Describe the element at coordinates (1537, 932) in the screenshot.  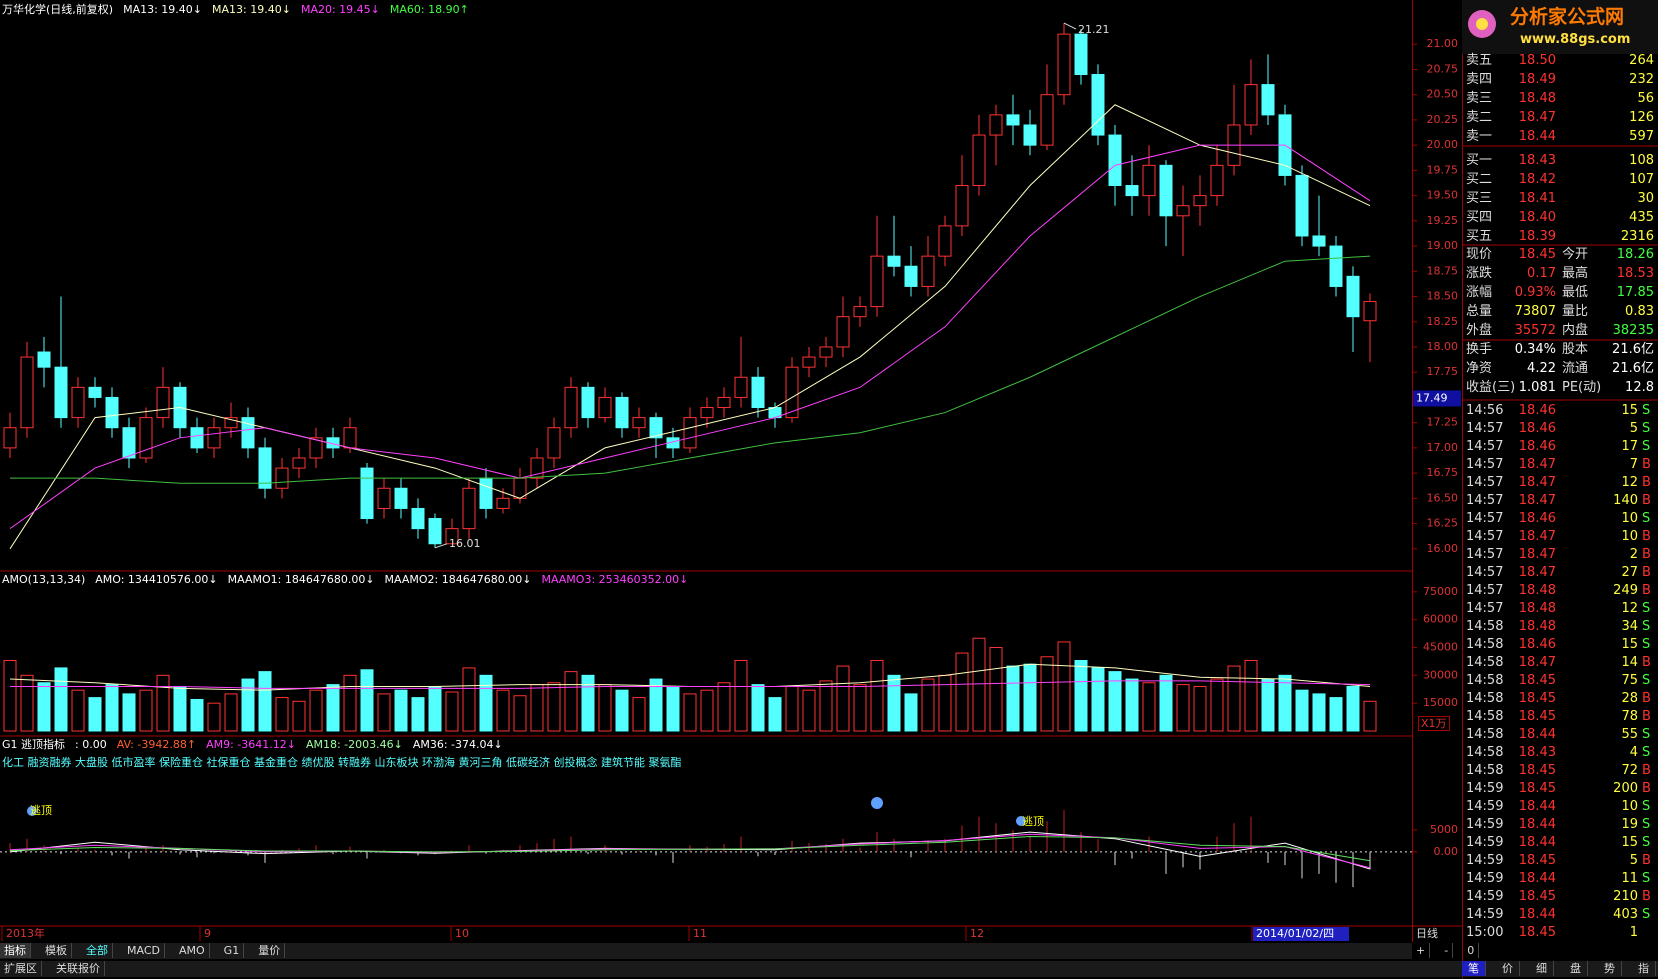
I see `trade-price: 18.45` at that location.